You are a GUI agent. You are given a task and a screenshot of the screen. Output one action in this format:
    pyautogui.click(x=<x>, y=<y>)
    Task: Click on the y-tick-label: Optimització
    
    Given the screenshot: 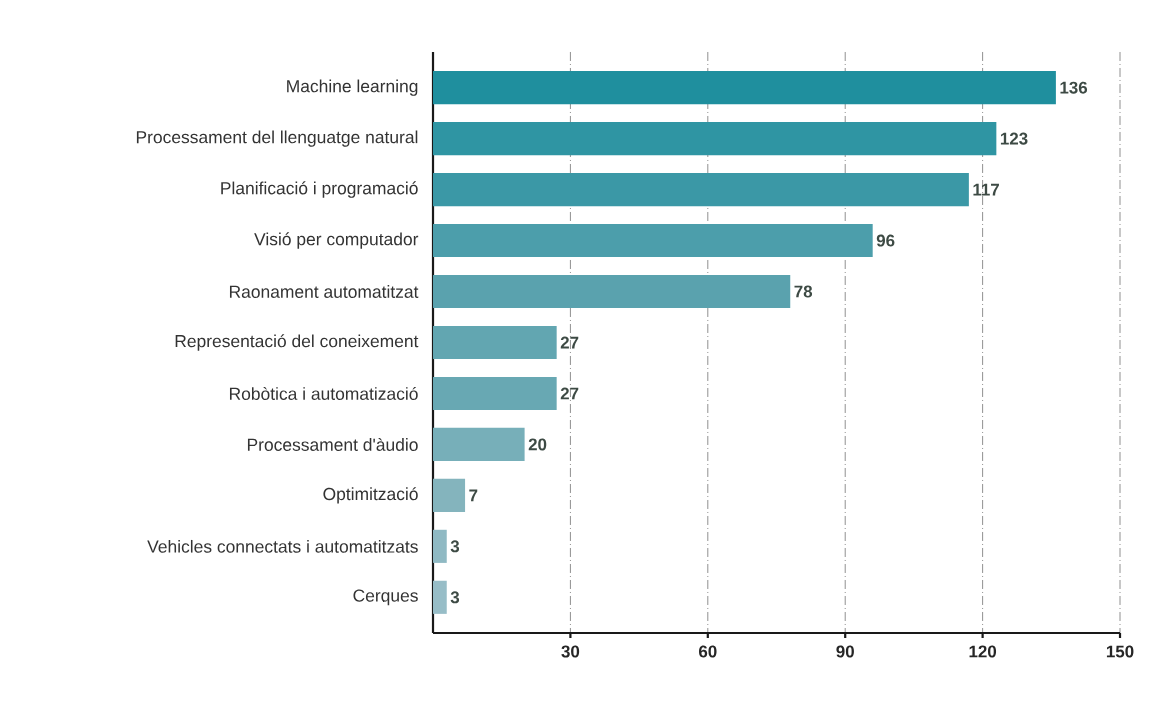 What is the action you would take?
    pyautogui.click(x=370, y=495)
    